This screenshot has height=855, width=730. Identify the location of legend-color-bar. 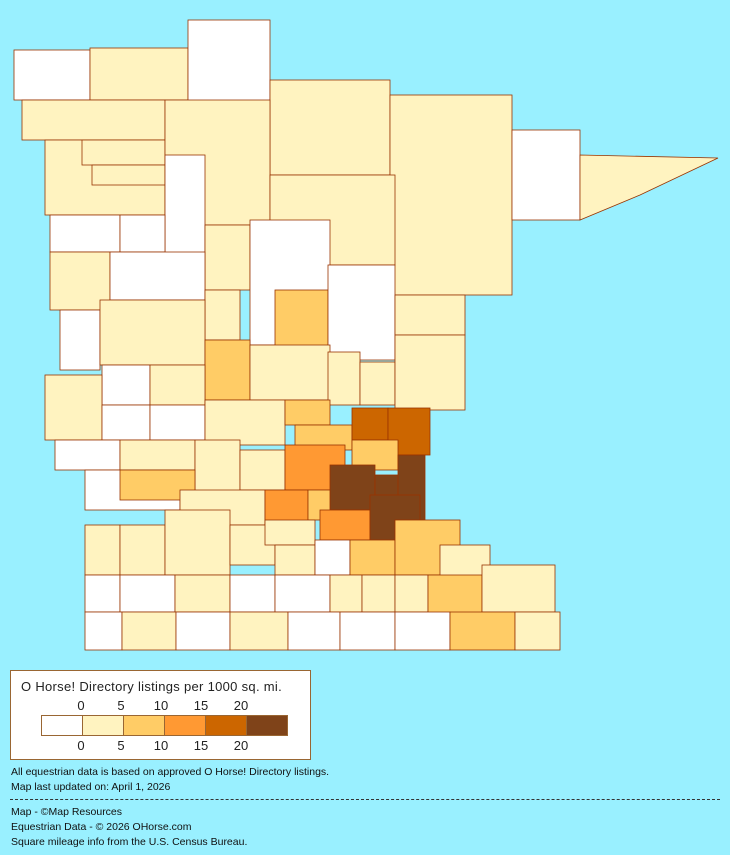
(164, 725).